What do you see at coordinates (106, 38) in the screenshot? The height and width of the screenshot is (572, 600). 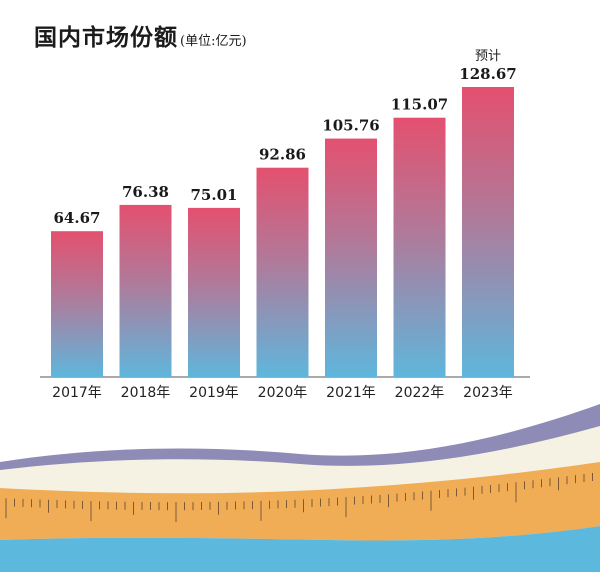 I see `title-main: 国内市场份额` at bounding box center [106, 38].